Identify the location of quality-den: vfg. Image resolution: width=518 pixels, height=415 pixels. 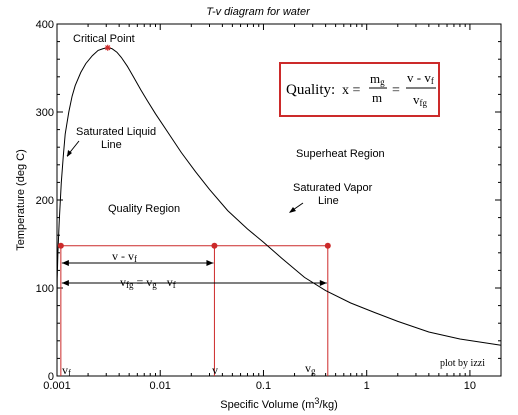
(420, 100).